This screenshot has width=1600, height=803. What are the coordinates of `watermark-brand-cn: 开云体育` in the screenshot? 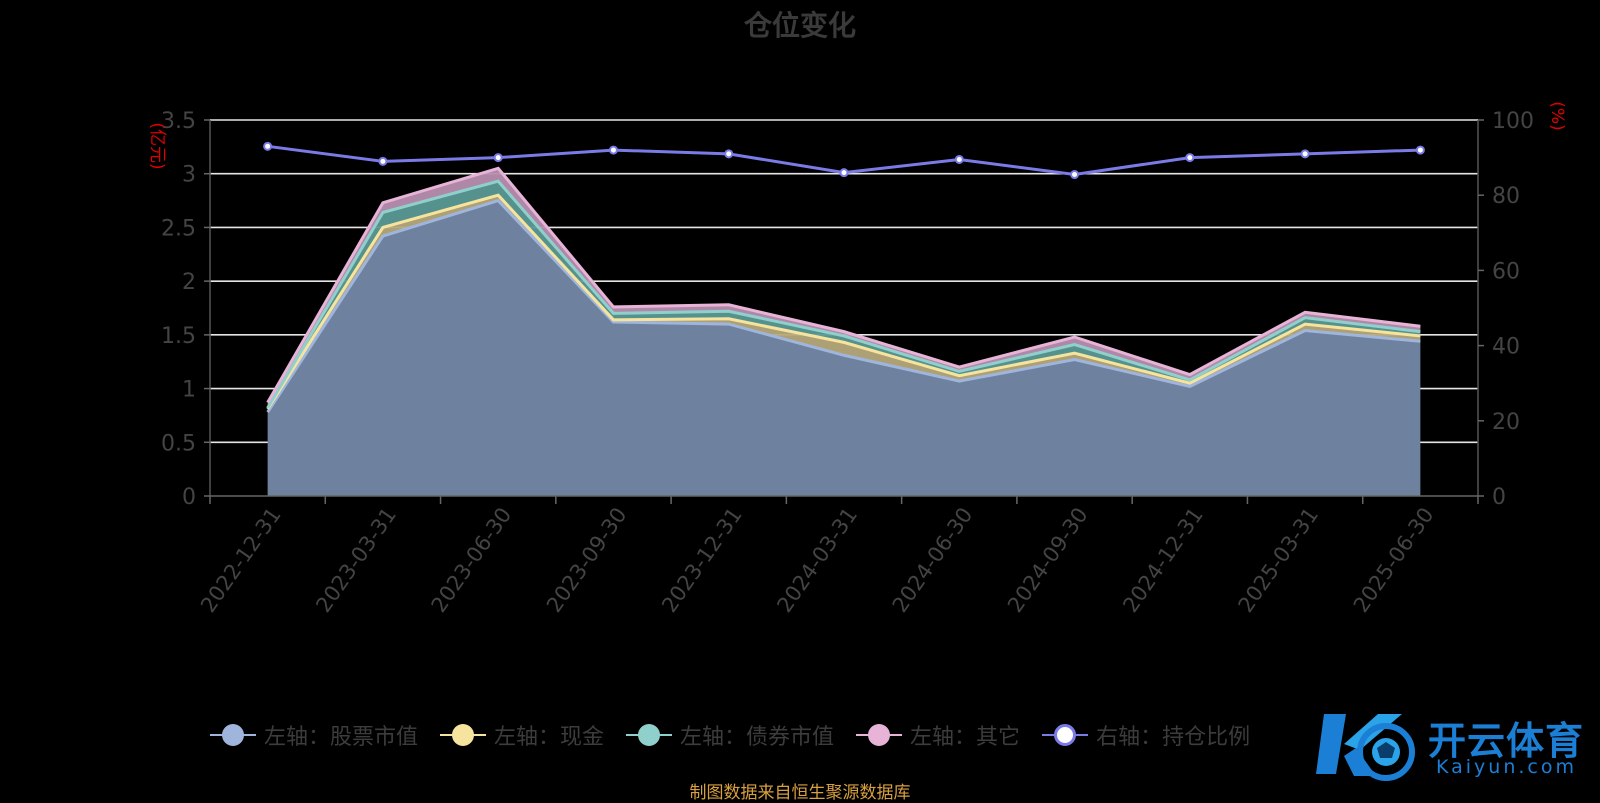 It's located at (1506, 741).